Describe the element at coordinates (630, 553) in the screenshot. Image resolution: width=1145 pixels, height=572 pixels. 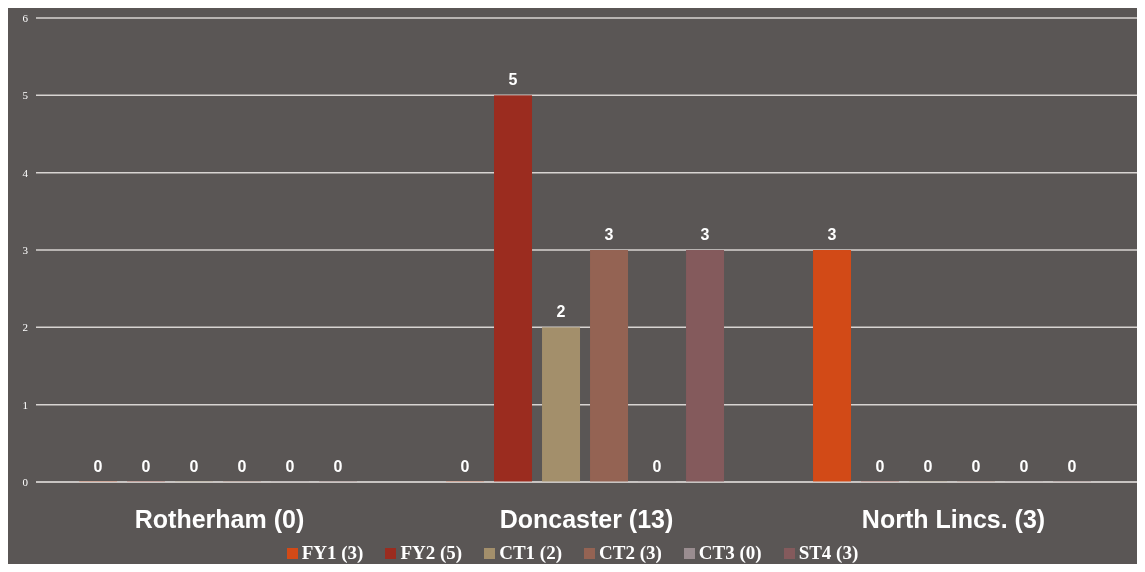
I see `legend-label: CT2 (3)` at that location.